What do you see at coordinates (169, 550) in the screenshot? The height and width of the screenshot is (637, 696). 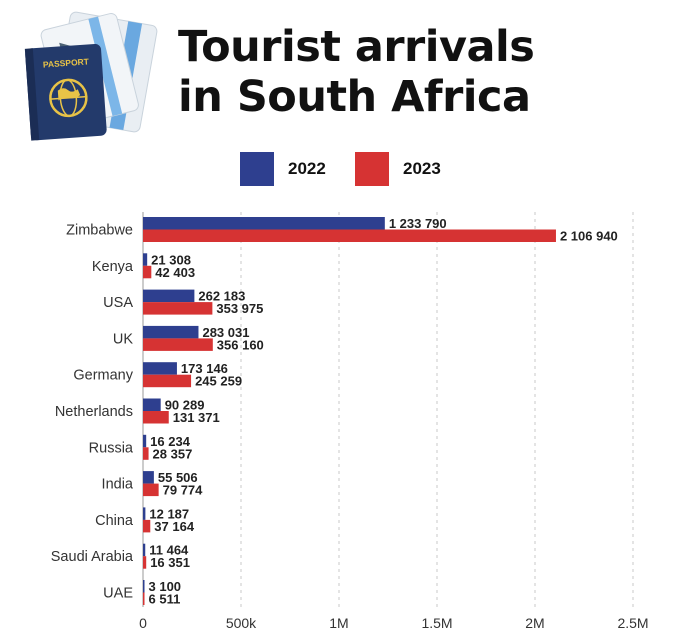 I see `data-label-2022: 11 464` at bounding box center [169, 550].